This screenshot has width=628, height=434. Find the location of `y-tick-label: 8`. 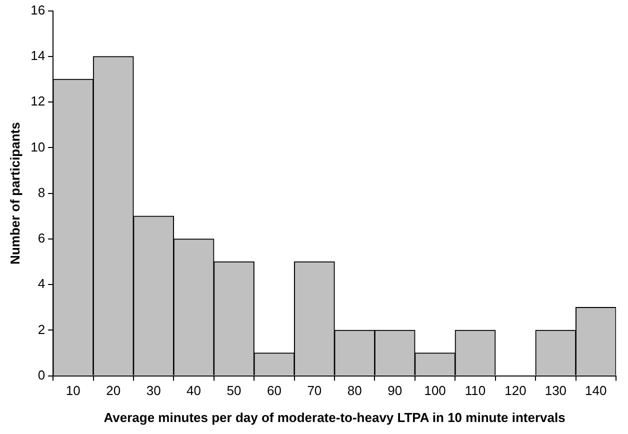

y-tick-label: 8 is located at coordinates (42, 192).